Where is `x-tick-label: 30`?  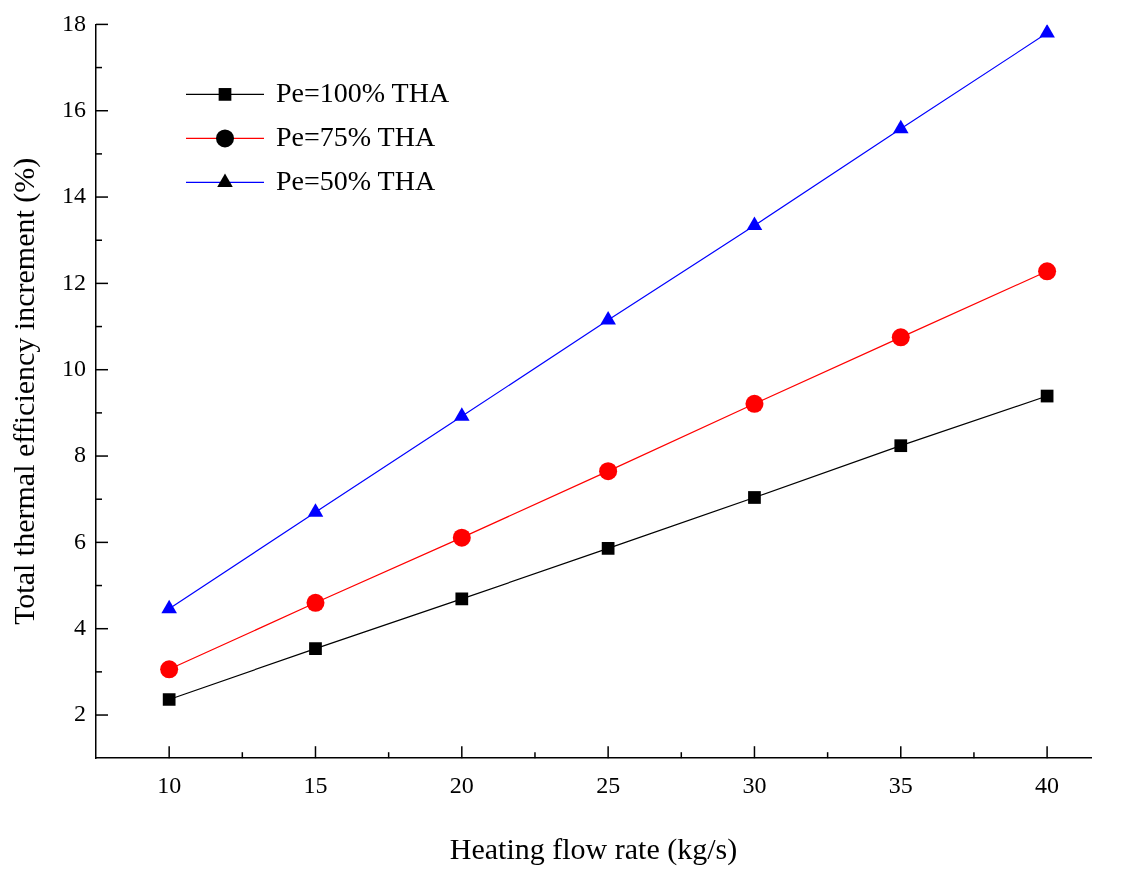
x-tick-label: 30 is located at coordinates (754, 784).